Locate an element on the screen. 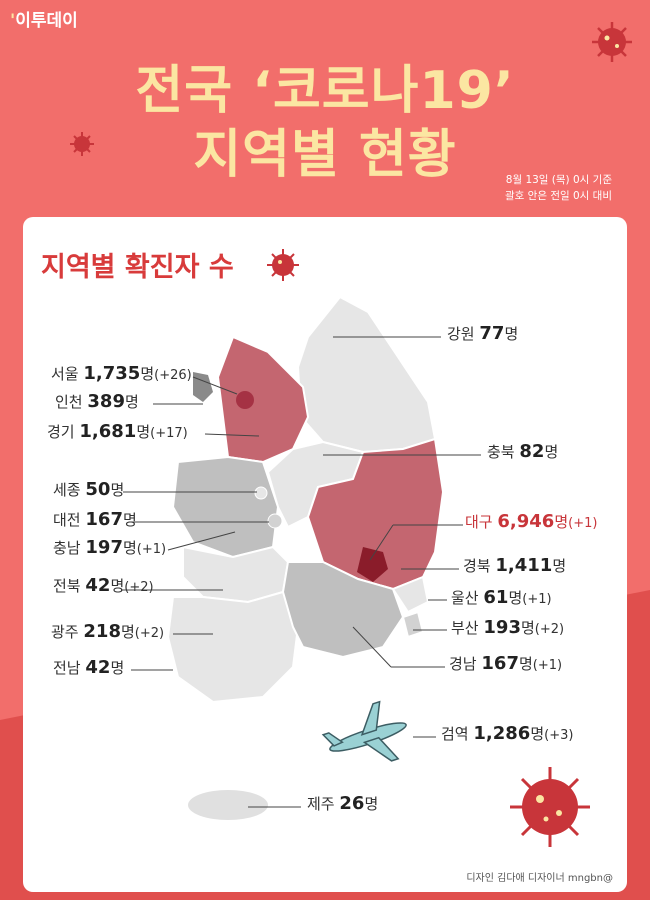 This screenshot has height=900, width=650. region-seoul is located at coordinates (245, 400).